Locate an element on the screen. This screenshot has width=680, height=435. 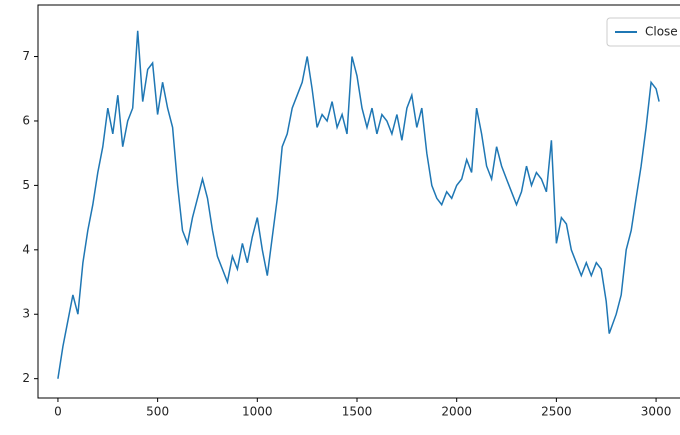
y-tick-label: 7 is located at coordinates (26, 56).